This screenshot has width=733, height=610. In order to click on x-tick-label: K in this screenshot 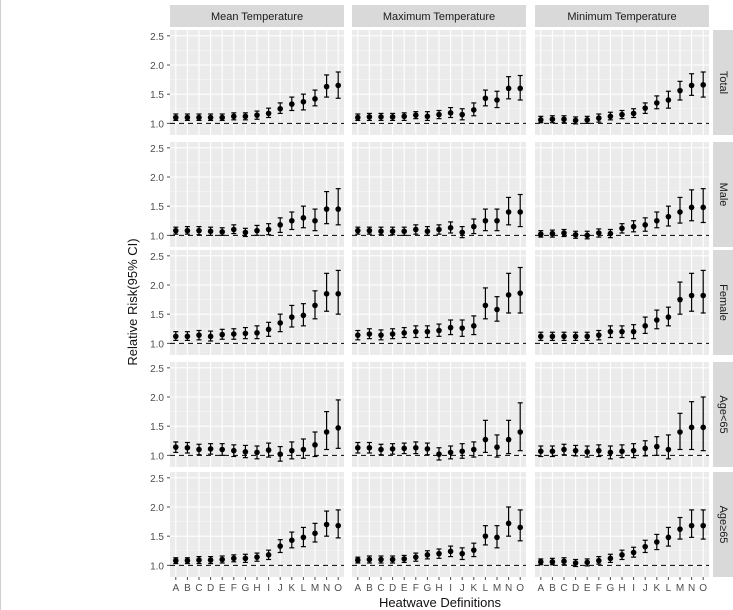, I will do `click(656, 588)`.